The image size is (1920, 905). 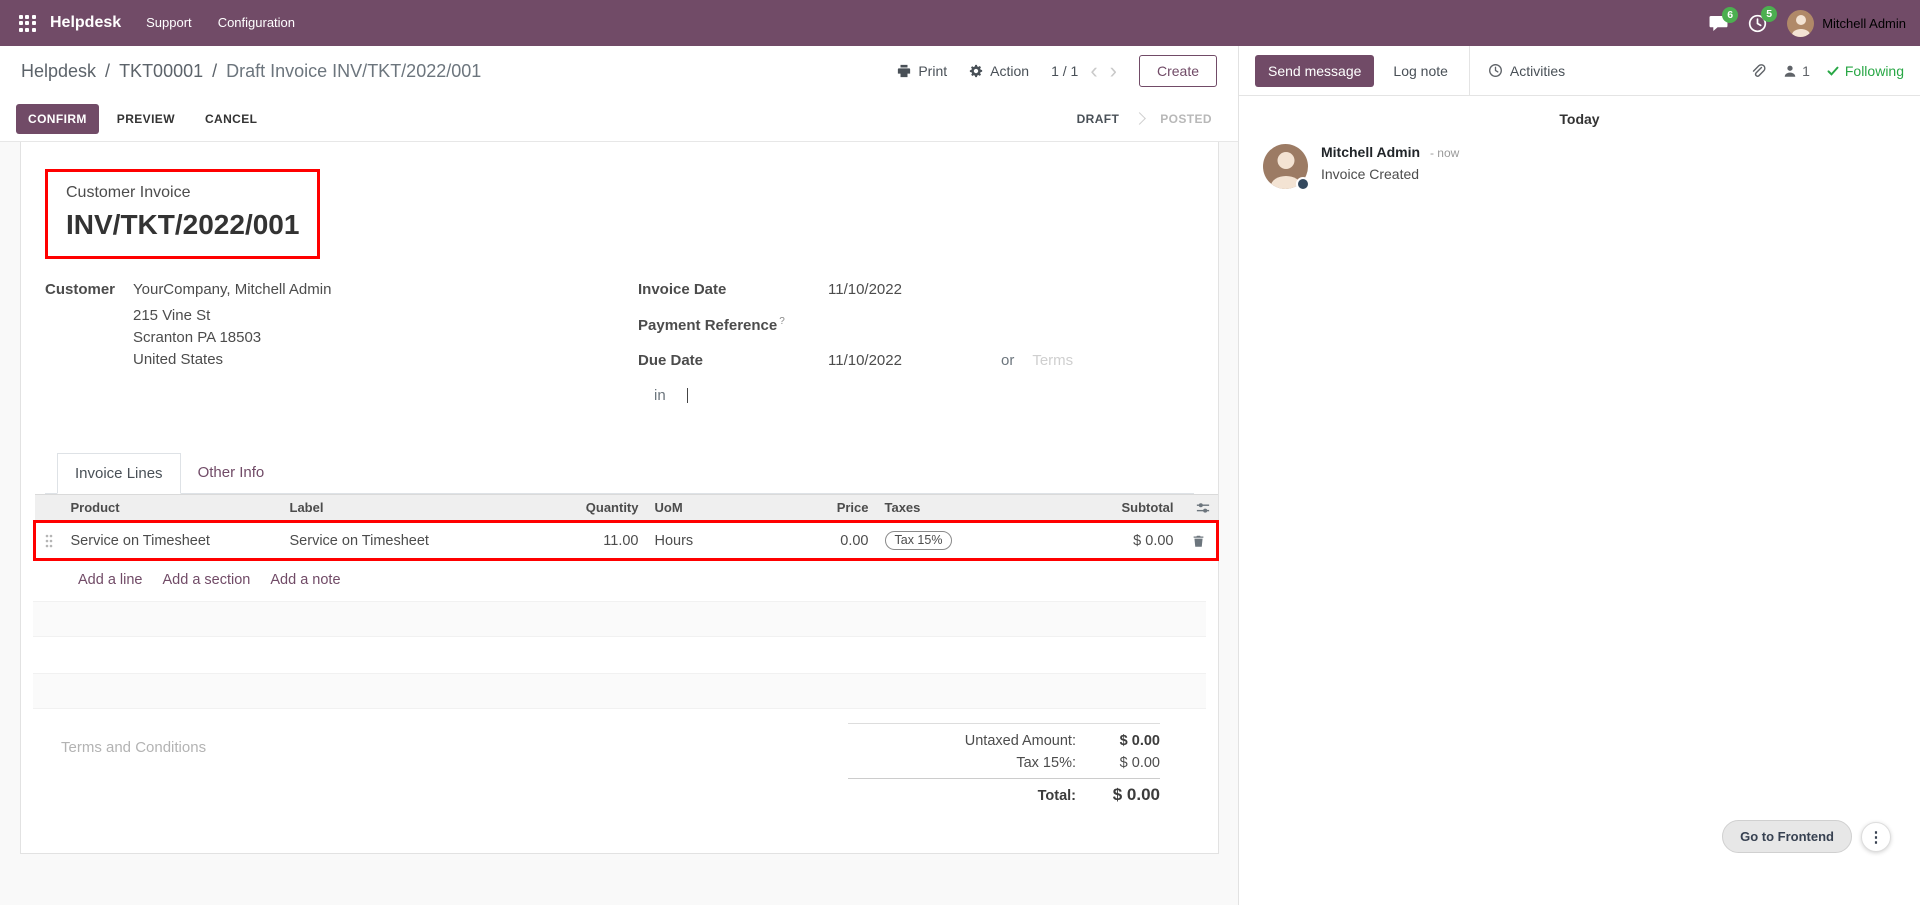 I want to click on chevron-right-icon, so click(x=1140, y=118).